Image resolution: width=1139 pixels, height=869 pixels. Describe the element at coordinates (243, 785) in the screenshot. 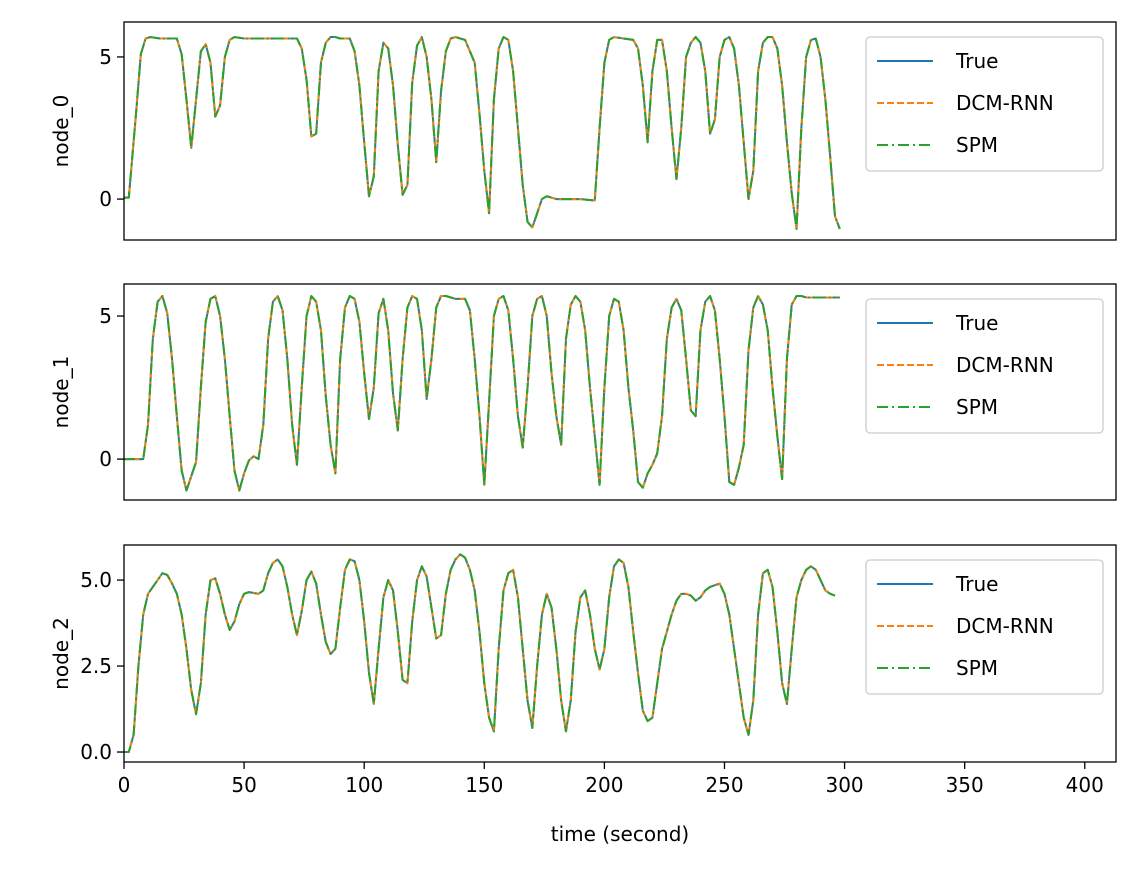

I see `x-tick-label: 50` at that location.